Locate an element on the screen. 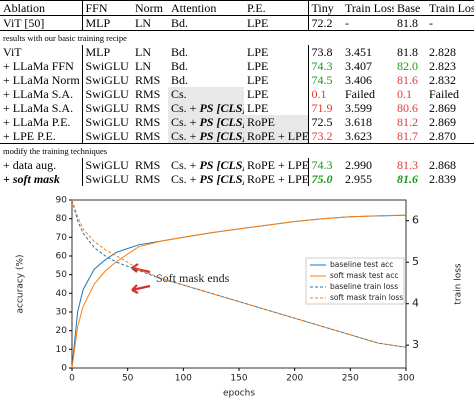 Image resolution: width=474 pixels, height=413 pixels. table-cell: 74.3 is located at coordinates (322, 165).